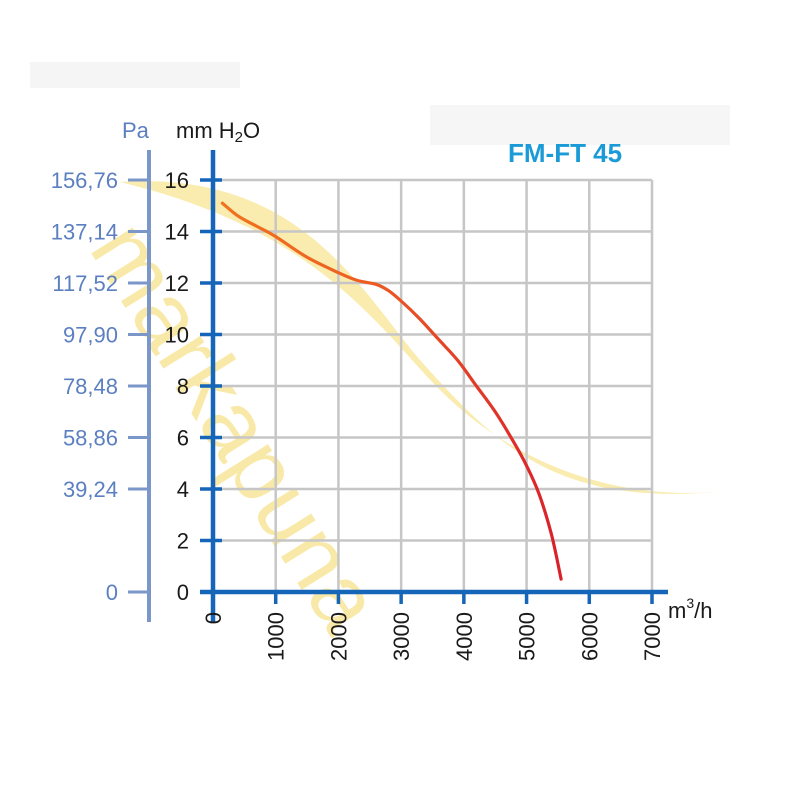  What do you see at coordinates (464, 636) in the screenshot?
I see `x-tick-label: 4000` at bounding box center [464, 636].